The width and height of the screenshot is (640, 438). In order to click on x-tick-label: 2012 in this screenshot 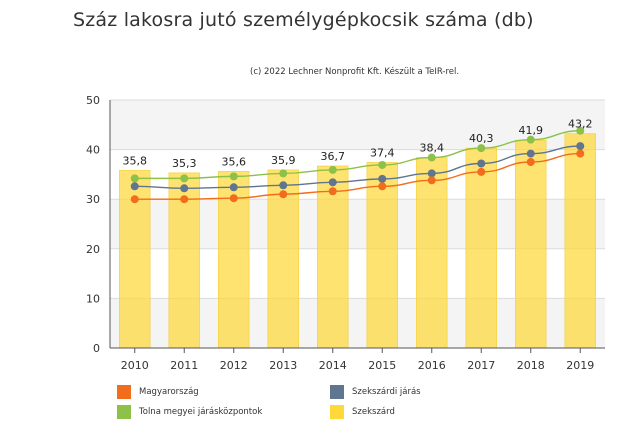, I will do `click(234, 365)`.